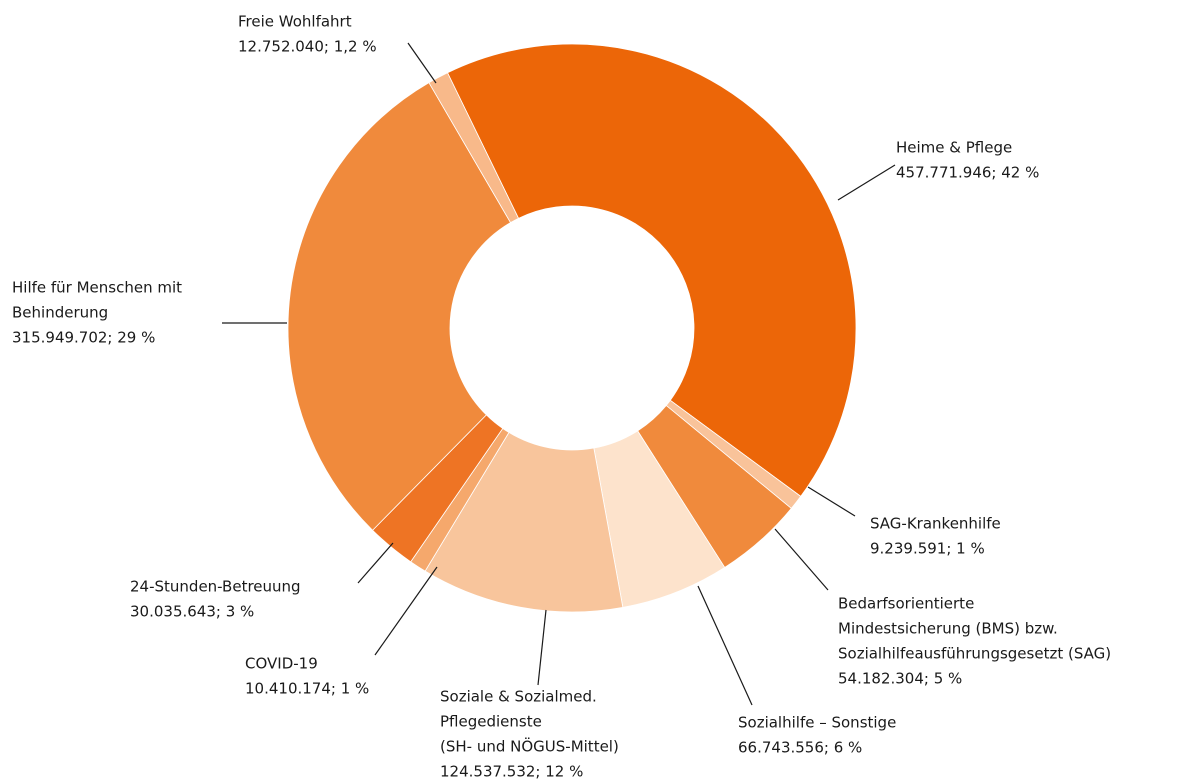 The height and width of the screenshot is (784, 1193). I want to click on value-label: 12.752.040; 1,2 %, so click(307, 47).